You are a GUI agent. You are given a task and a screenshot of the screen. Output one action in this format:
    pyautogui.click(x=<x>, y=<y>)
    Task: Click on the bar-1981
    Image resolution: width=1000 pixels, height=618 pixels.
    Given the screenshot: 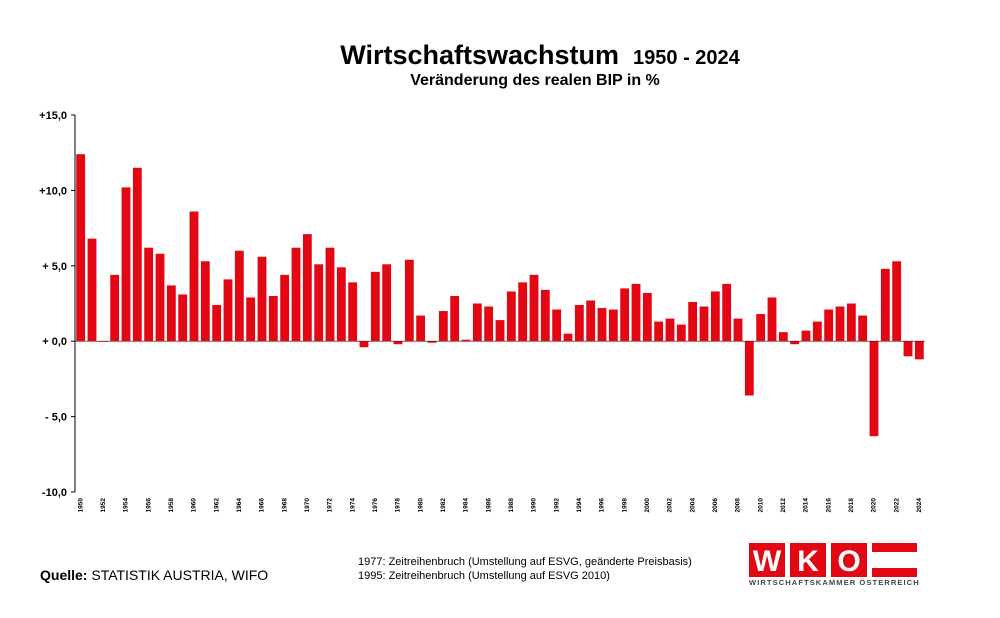 What is the action you would take?
    pyautogui.click(x=432, y=342)
    